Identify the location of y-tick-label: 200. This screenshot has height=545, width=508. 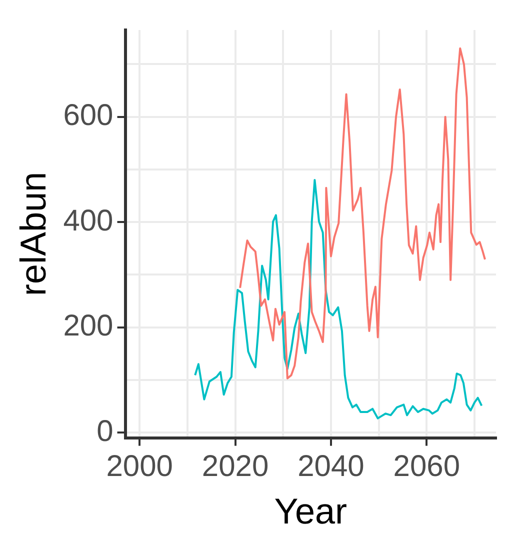
(88, 326).